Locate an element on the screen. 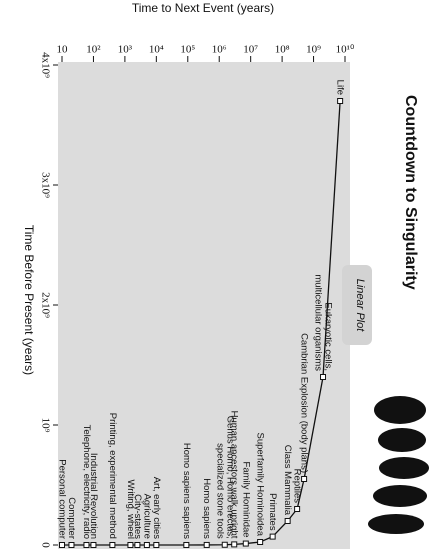 This screenshot has width=440, height=550. event-label: Printing, experimental method is located at coordinates (112, 476).